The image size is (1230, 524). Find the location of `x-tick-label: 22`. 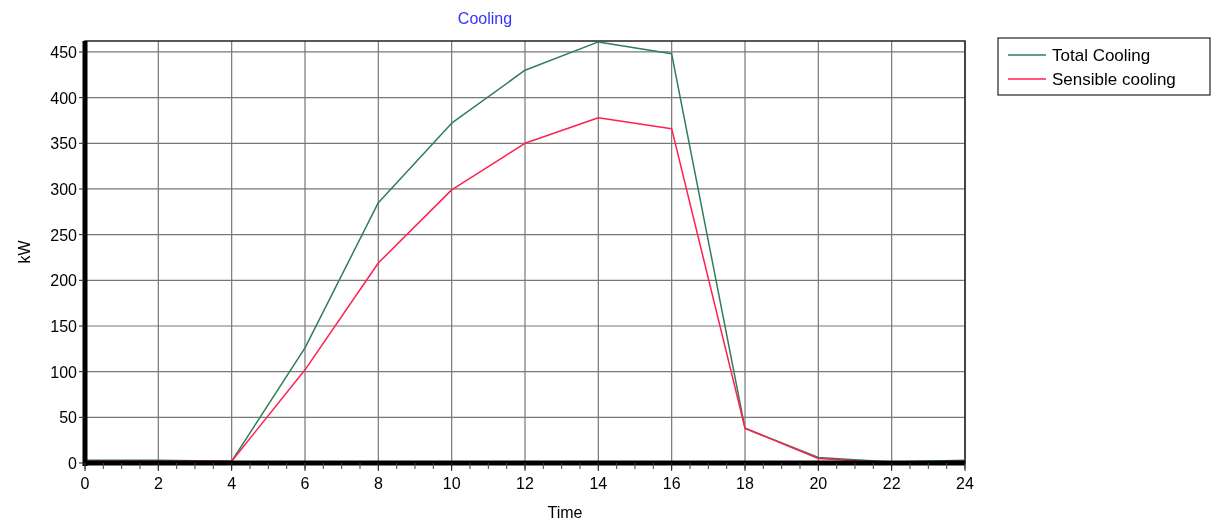

x-tick-label: 22 is located at coordinates (891, 483).